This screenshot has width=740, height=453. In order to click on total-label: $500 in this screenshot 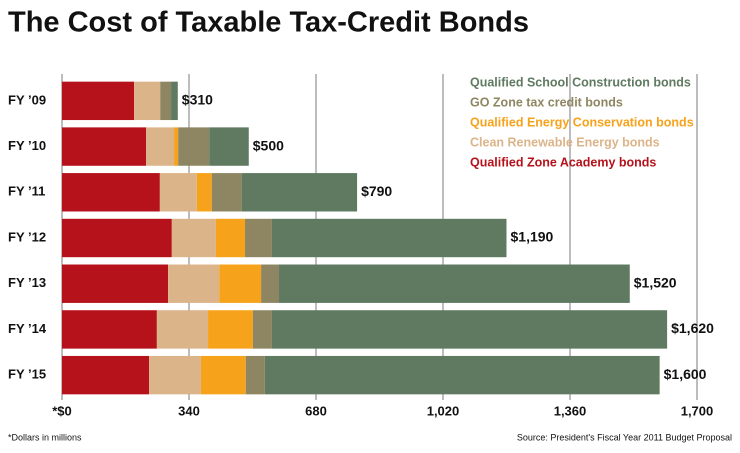, I will do `click(268, 145)`.